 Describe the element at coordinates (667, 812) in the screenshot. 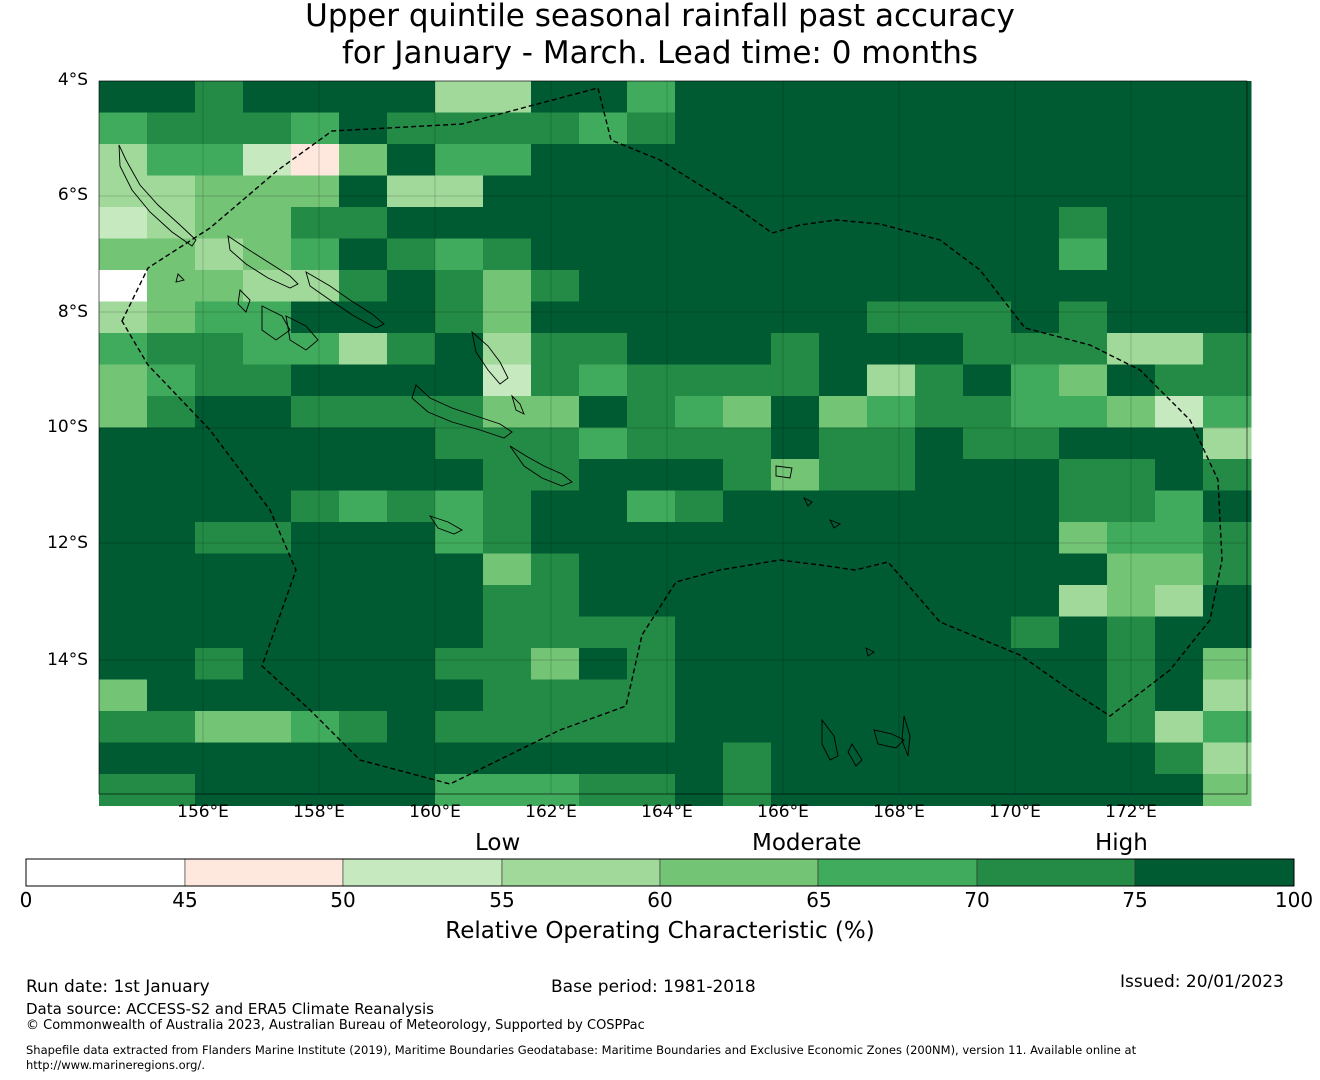

I see `lon-label: 164°E` at that location.